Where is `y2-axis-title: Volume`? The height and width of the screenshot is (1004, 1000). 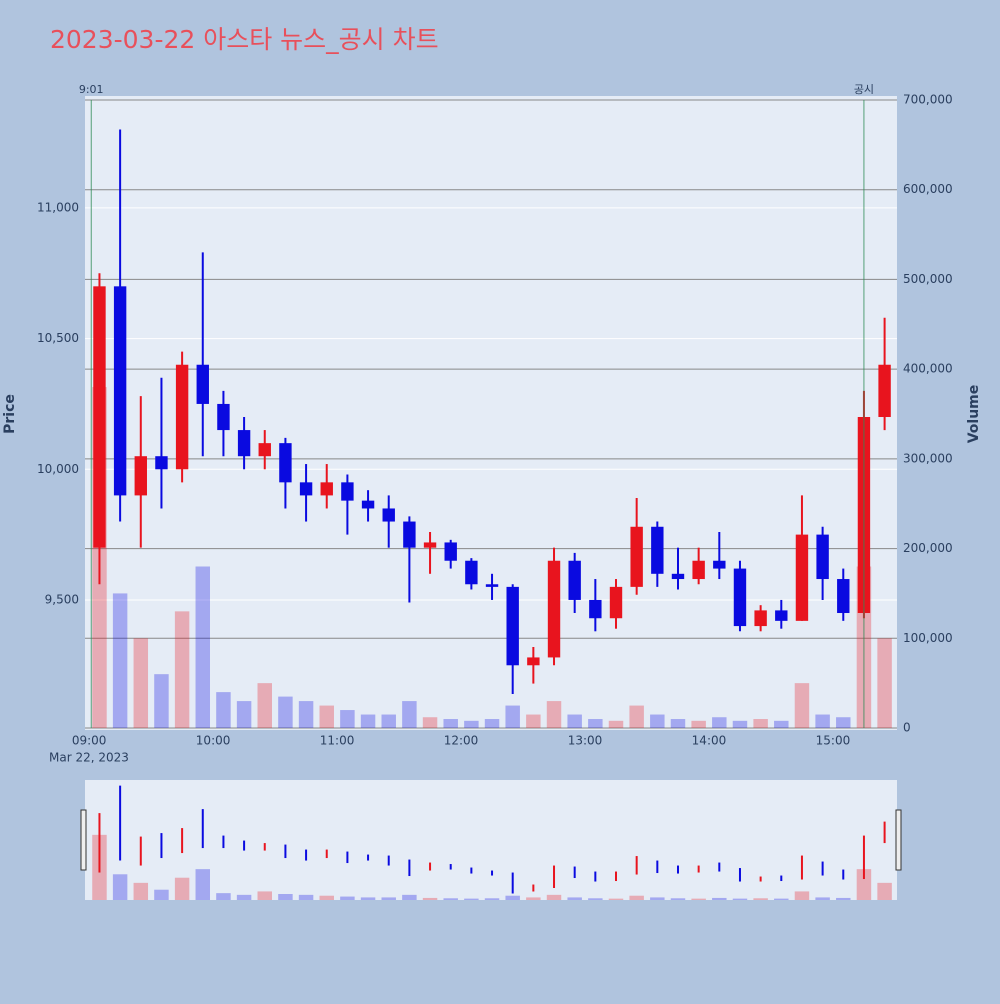 y2-axis-title: Volume is located at coordinates (974, 414).